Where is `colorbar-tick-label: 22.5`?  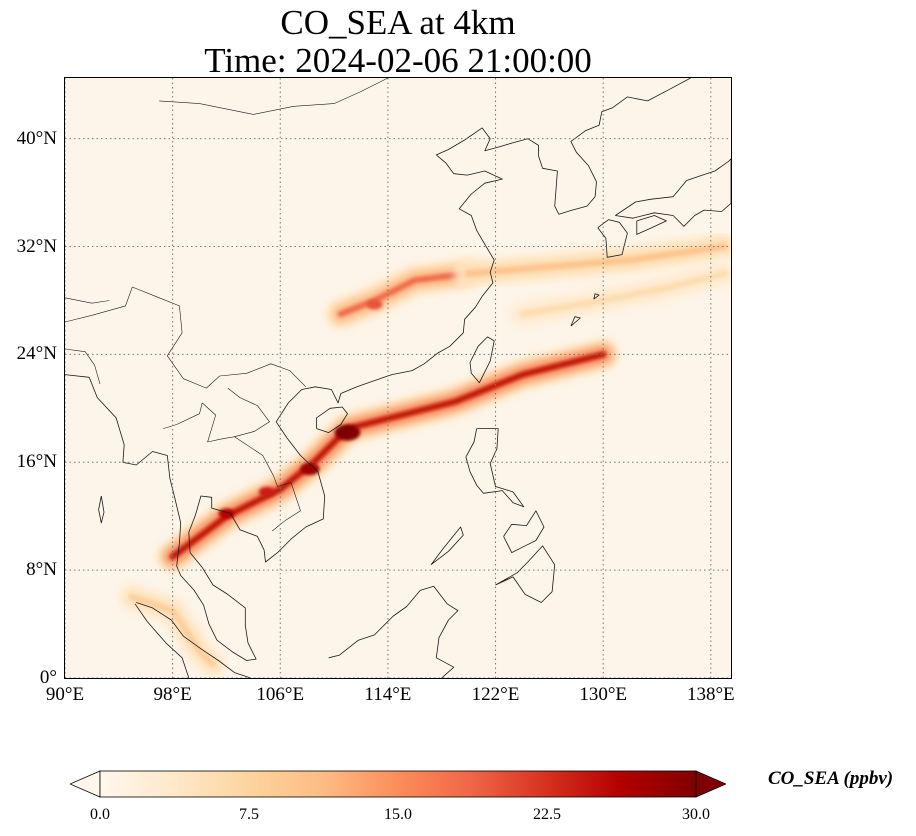 colorbar-tick-label: 22.5 is located at coordinates (547, 814).